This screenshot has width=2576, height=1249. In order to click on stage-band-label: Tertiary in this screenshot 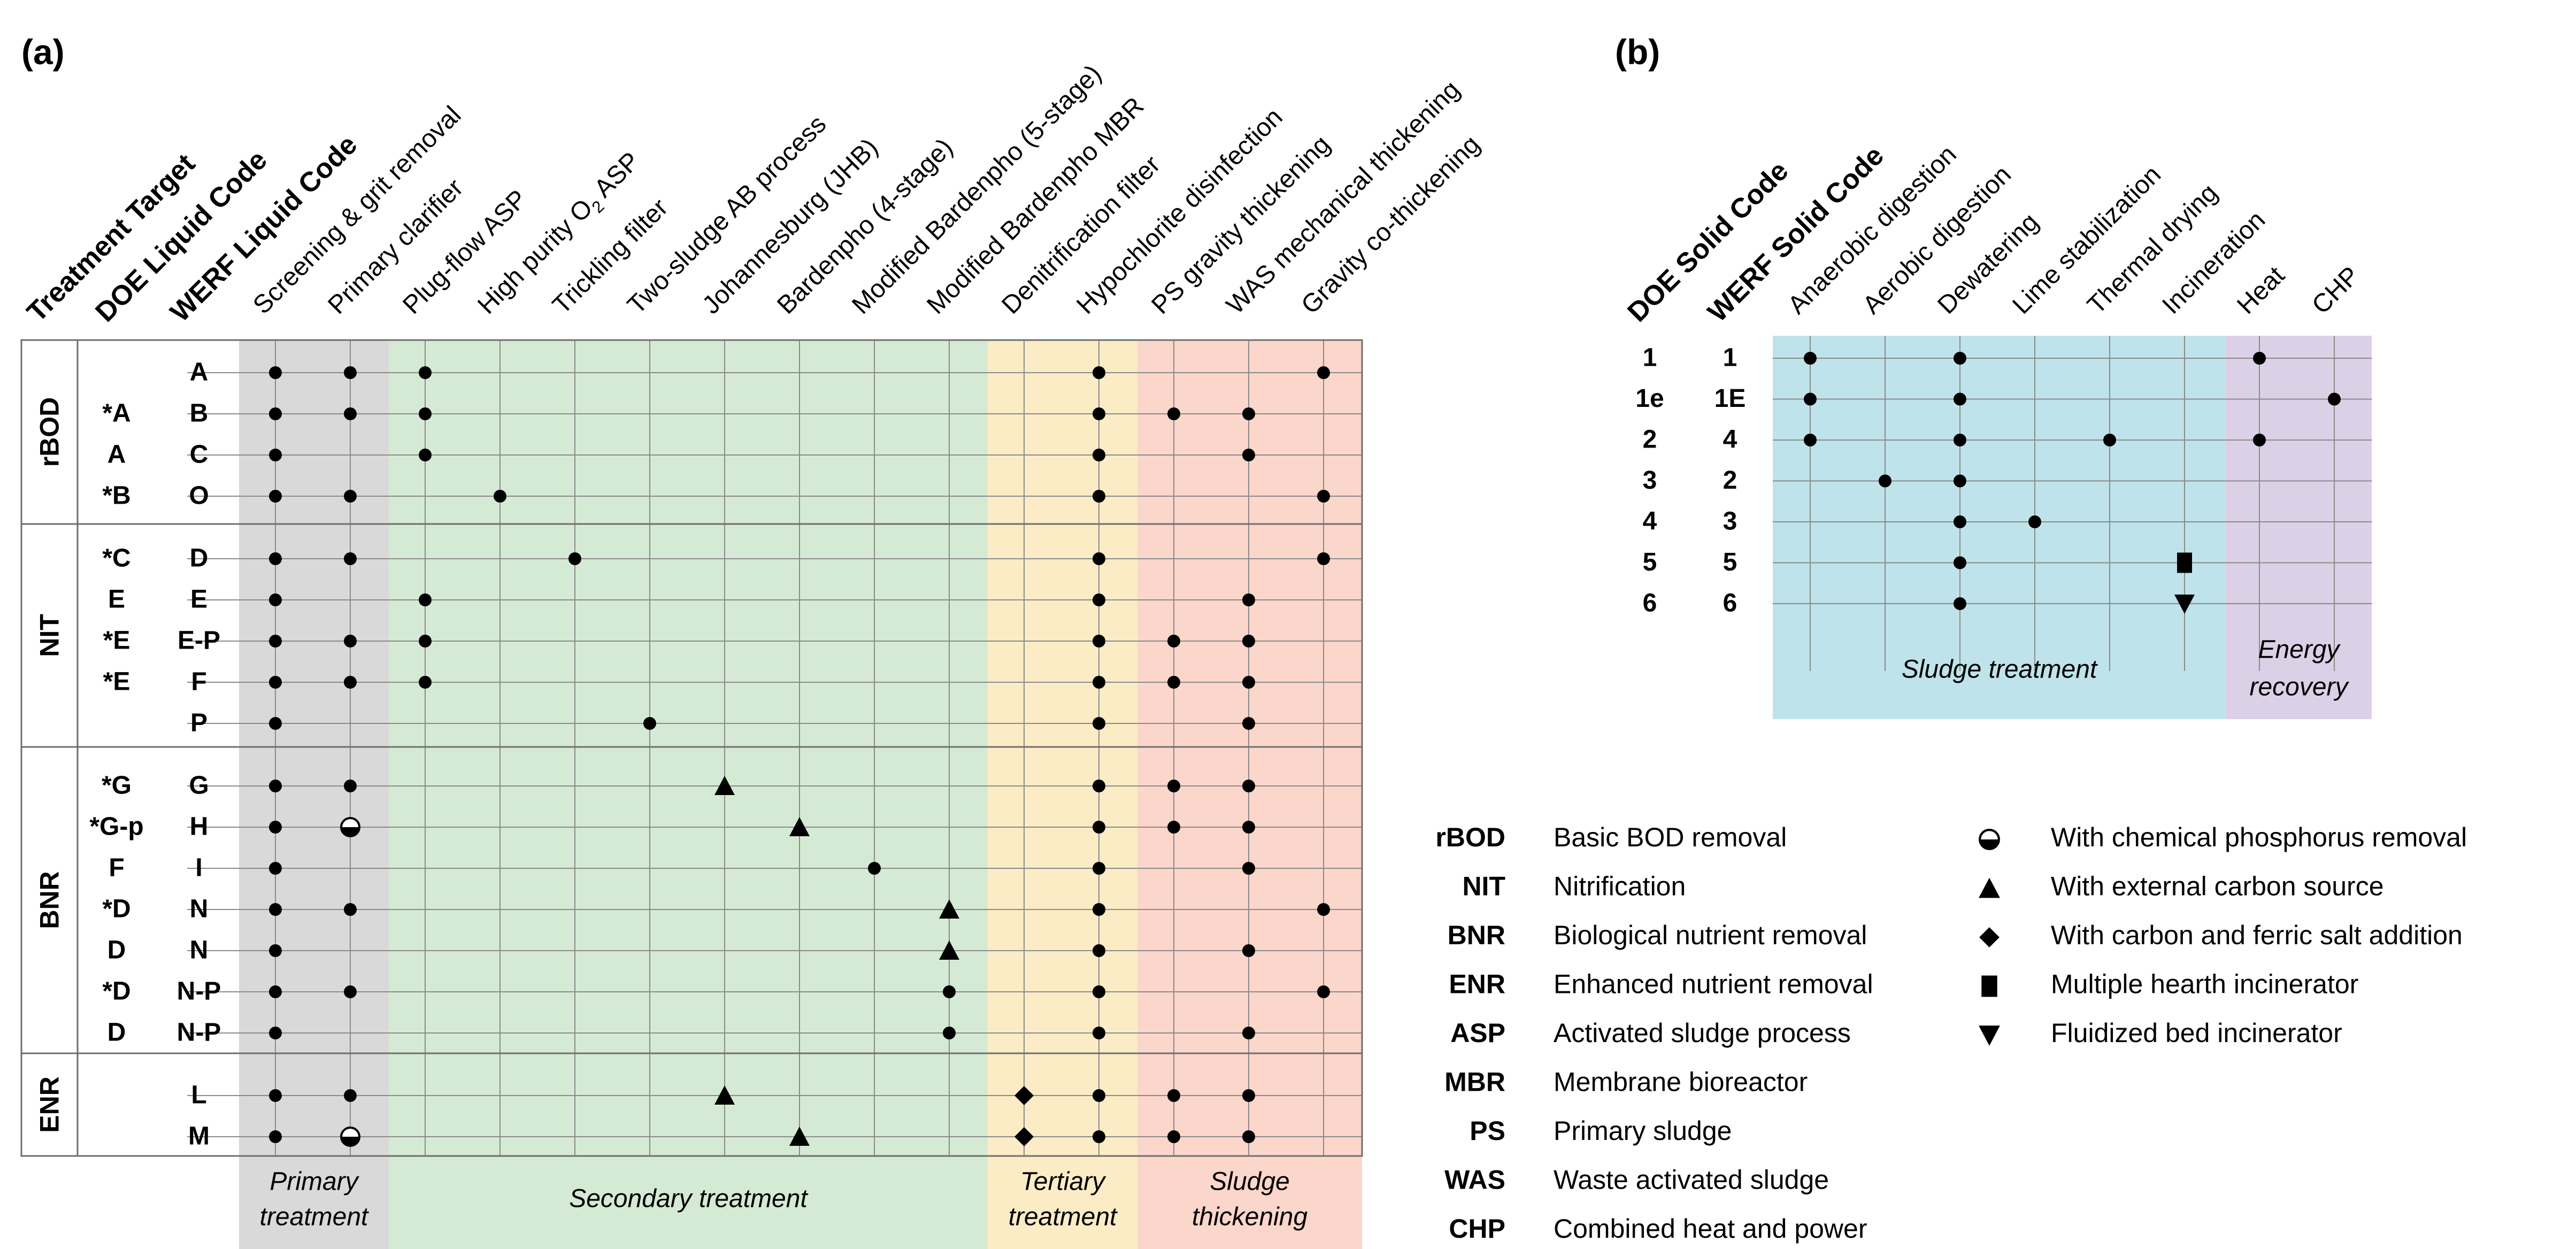, I will do `click(1063, 1182)`.